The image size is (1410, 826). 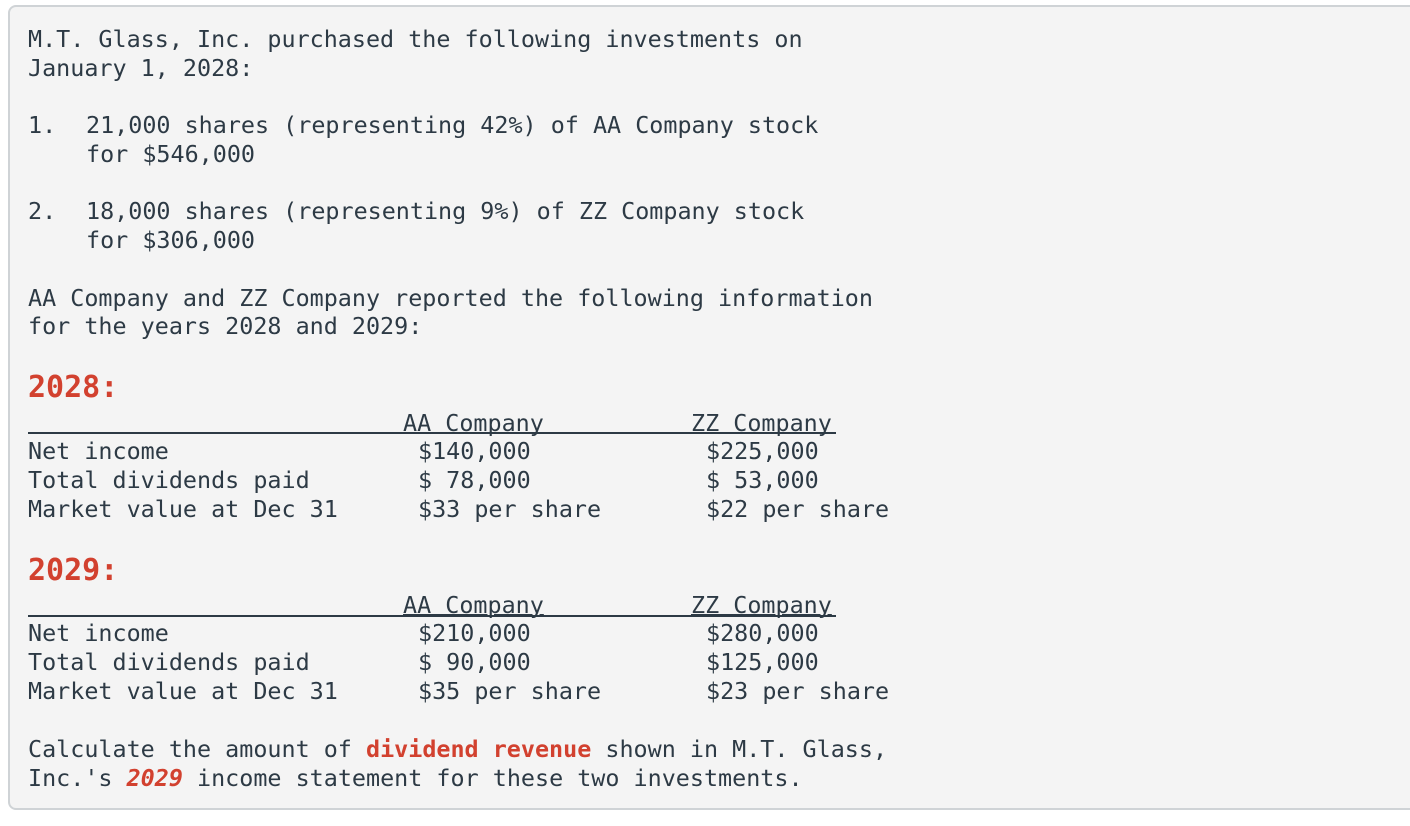 I want to click on cell-zz: $280,000, so click(x=762, y=633).